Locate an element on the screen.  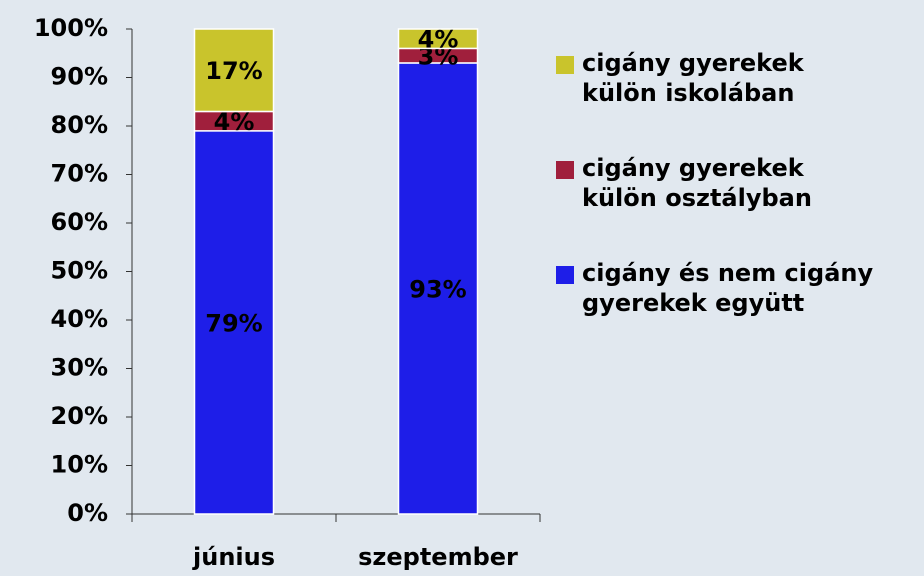
legend-entry: cigány gyerekek külön osztályban is located at coordinates (740, 183).